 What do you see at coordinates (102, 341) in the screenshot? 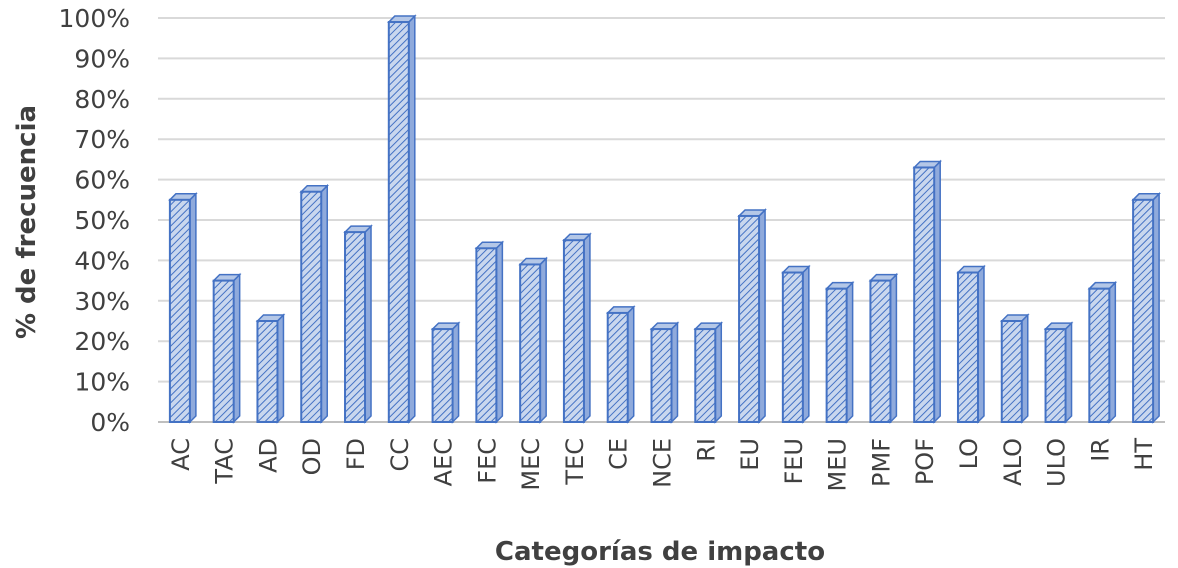
I see `y-tick-label: 20%` at bounding box center [102, 341].